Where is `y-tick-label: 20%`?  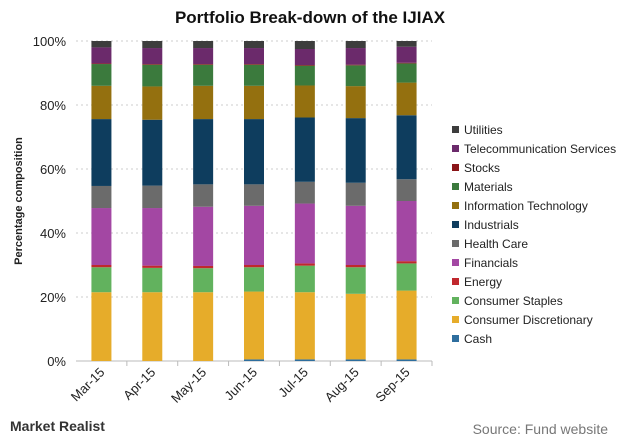
y-tick-label: 20% is located at coordinates (53, 297).